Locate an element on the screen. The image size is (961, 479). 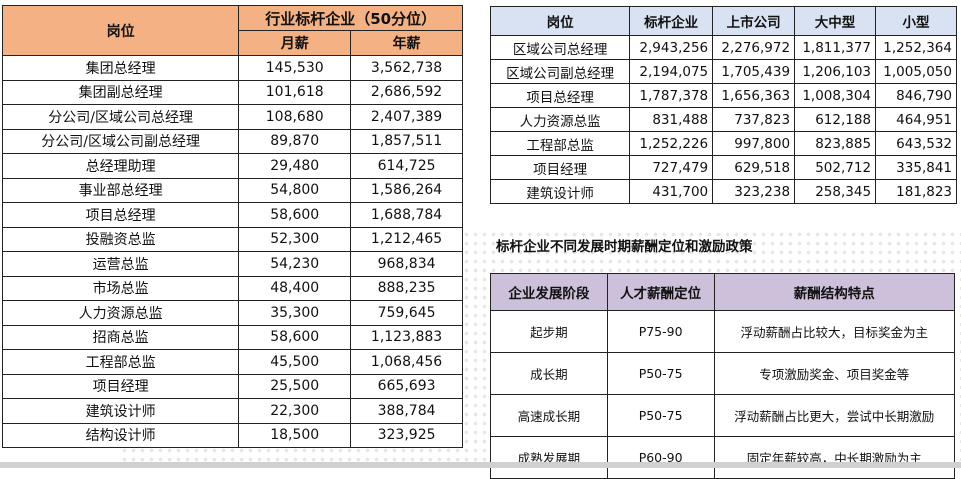
salary-cell: 1,705,439 is located at coordinates (754, 71).